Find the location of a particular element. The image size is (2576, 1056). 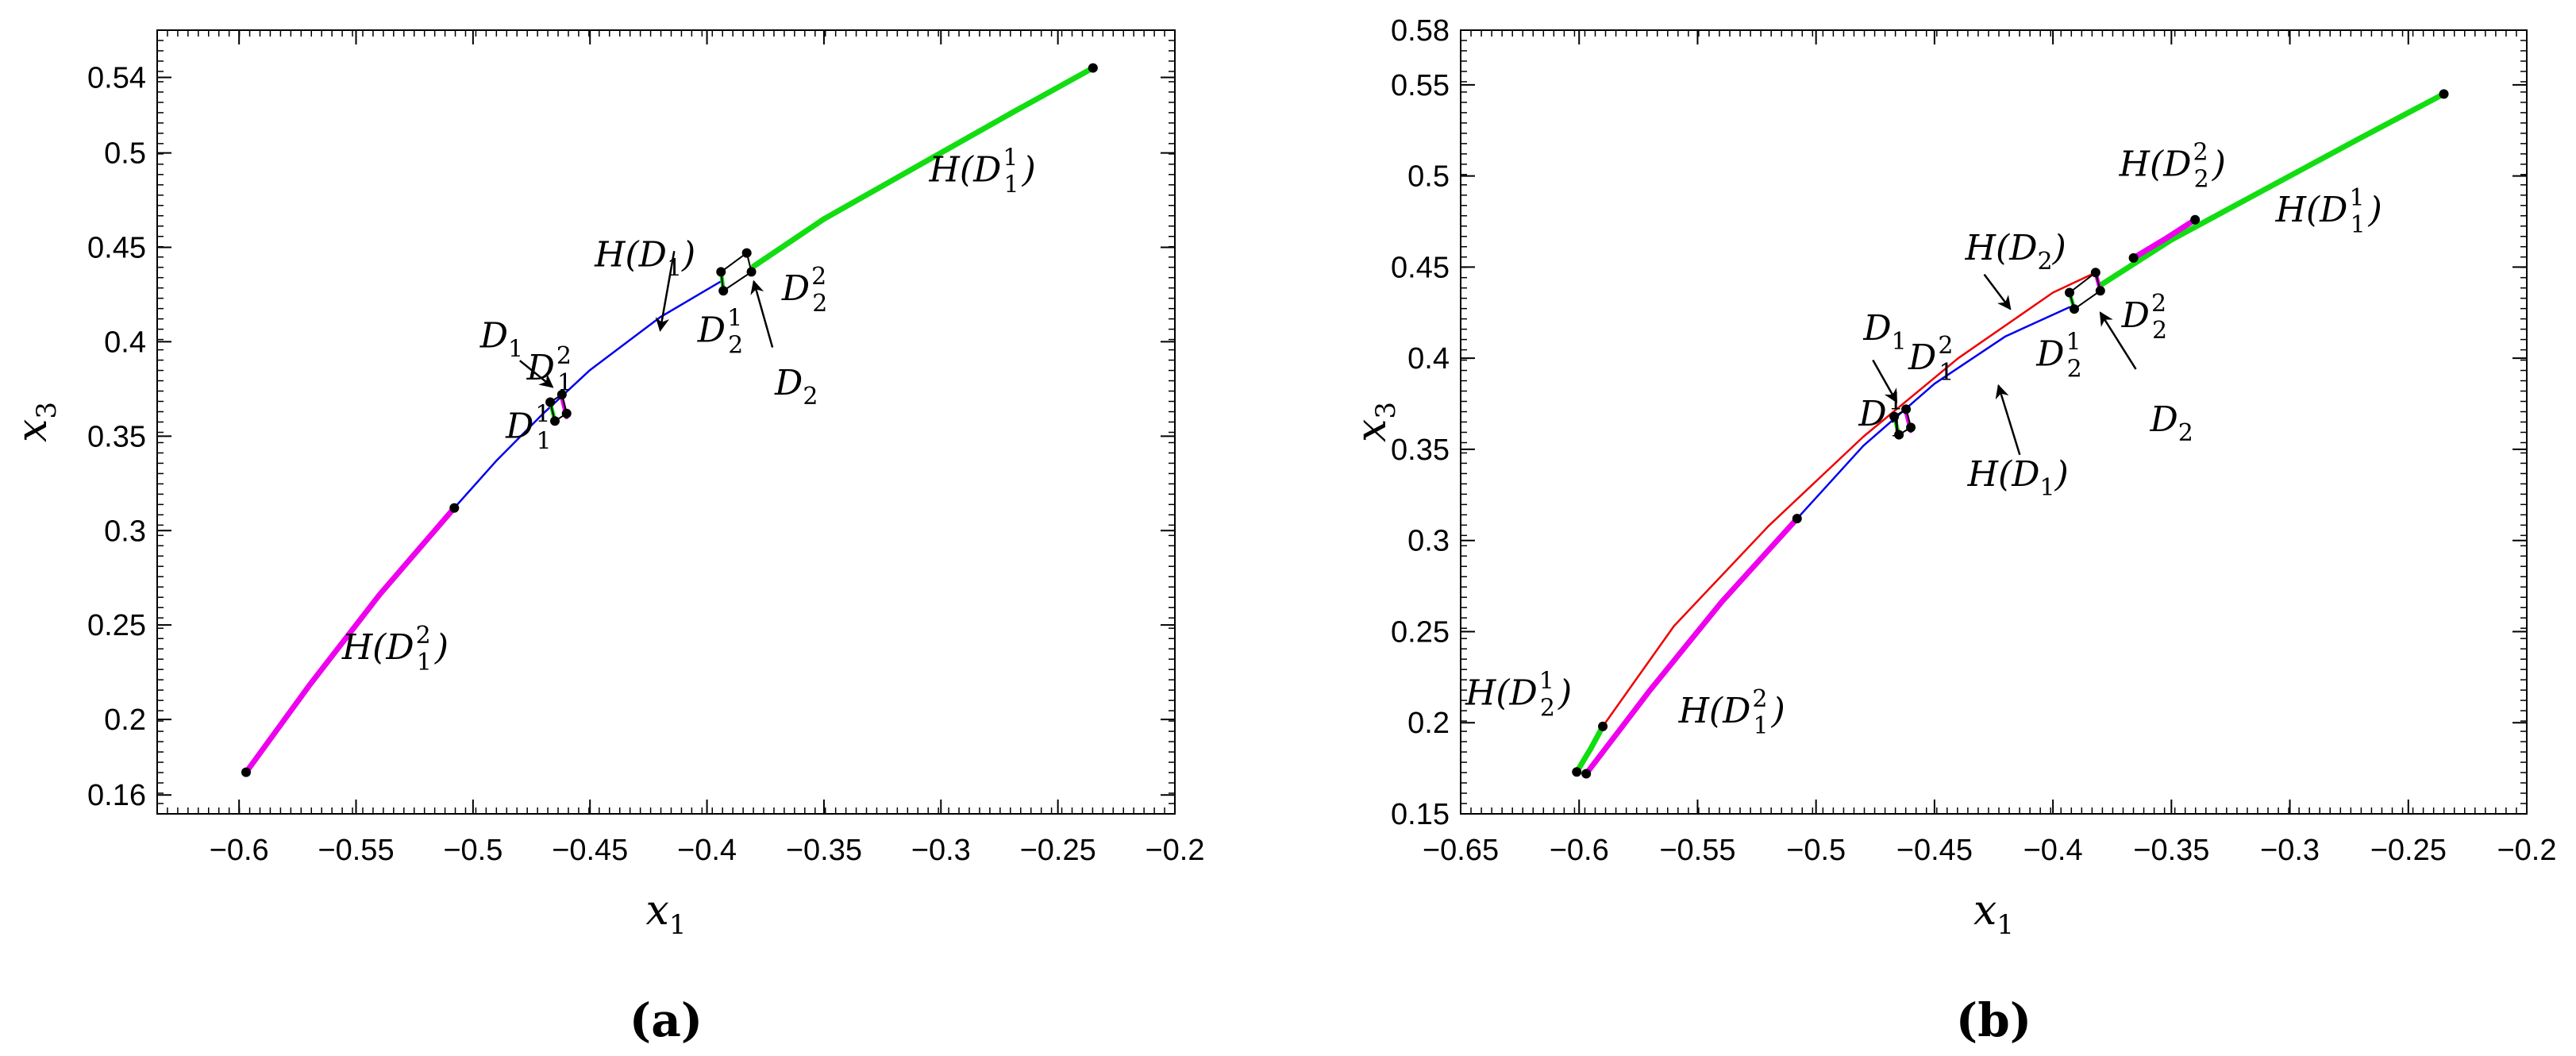

y-tick-label: 0.25 is located at coordinates (116, 625).